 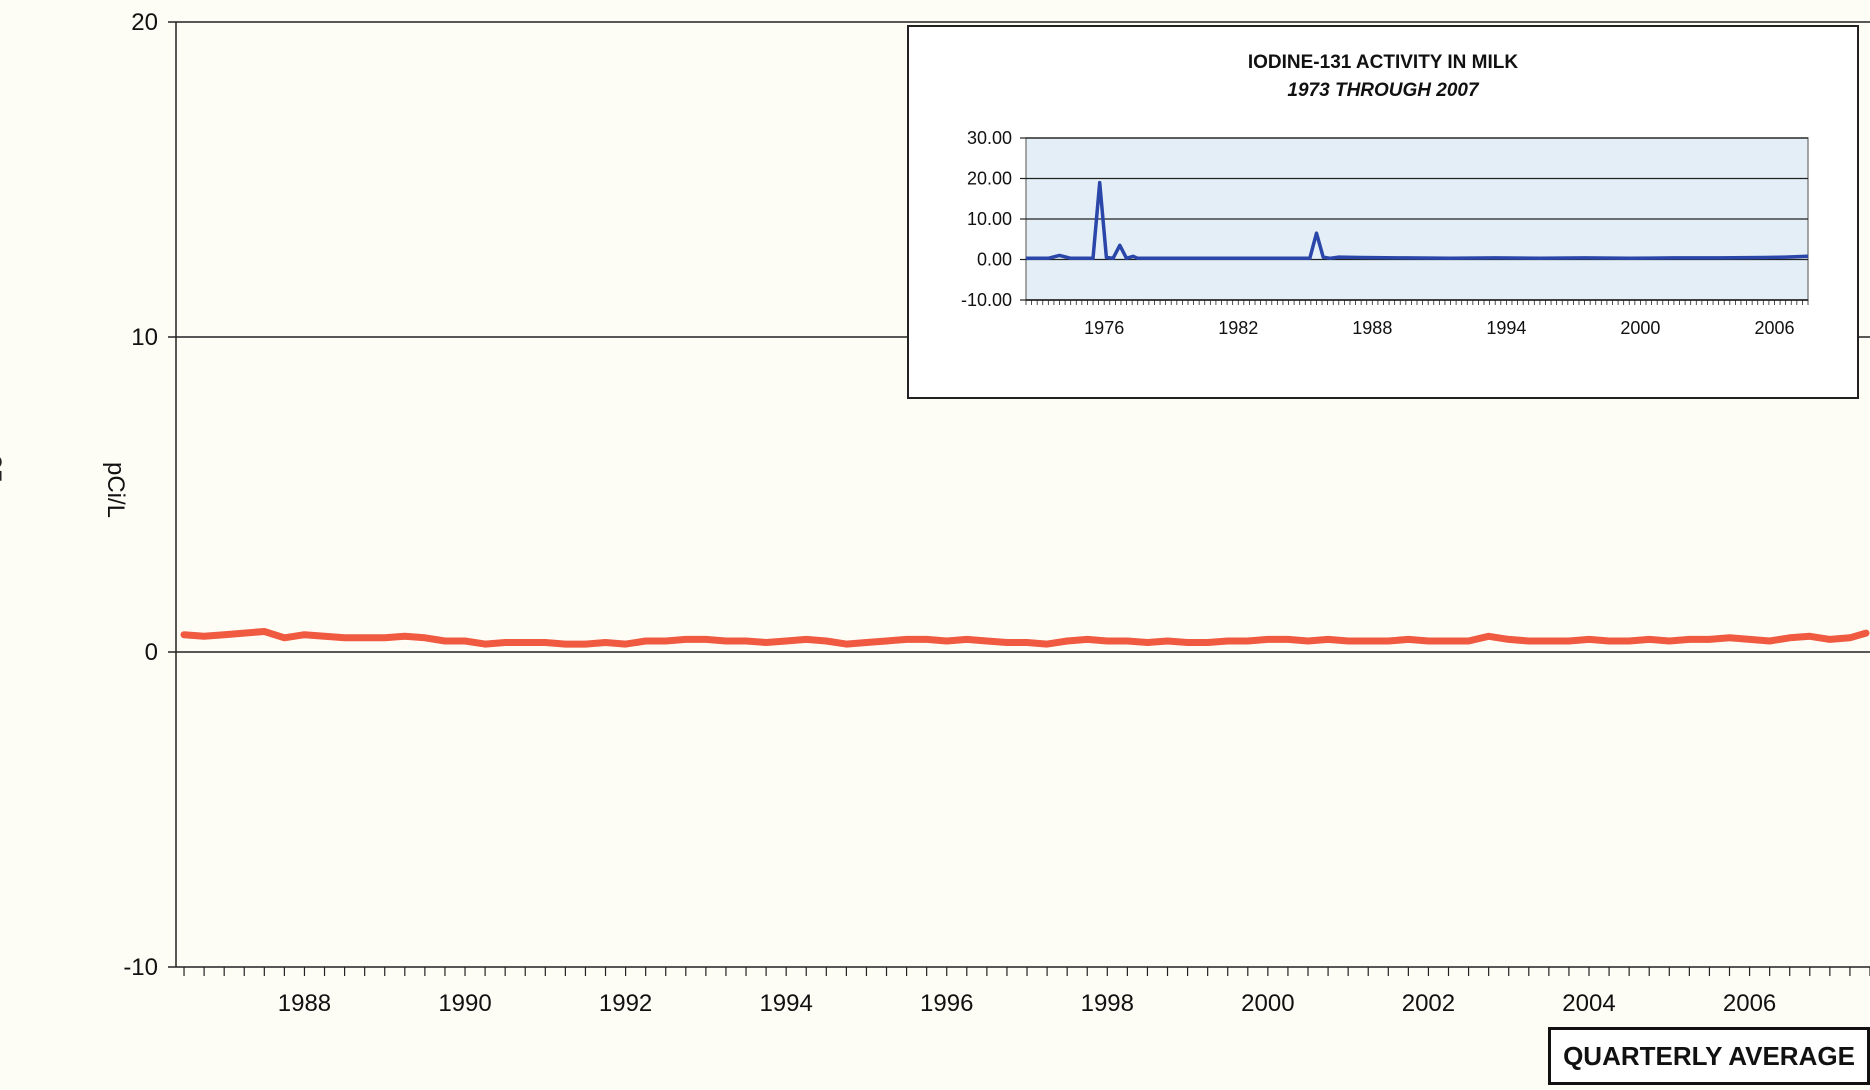 What do you see at coordinates (1417, 220) in the screenshot?
I see `inset-series-line` at bounding box center [1417, 220].